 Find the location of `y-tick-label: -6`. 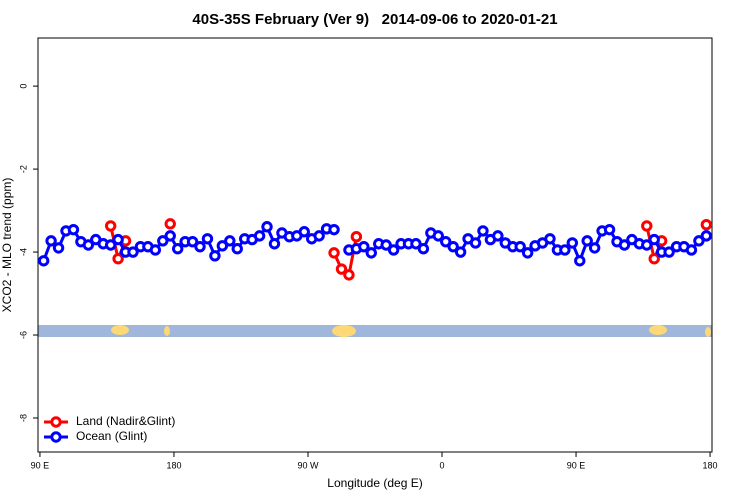

y-tick-label: -6 is located at coordinates (23, 335).